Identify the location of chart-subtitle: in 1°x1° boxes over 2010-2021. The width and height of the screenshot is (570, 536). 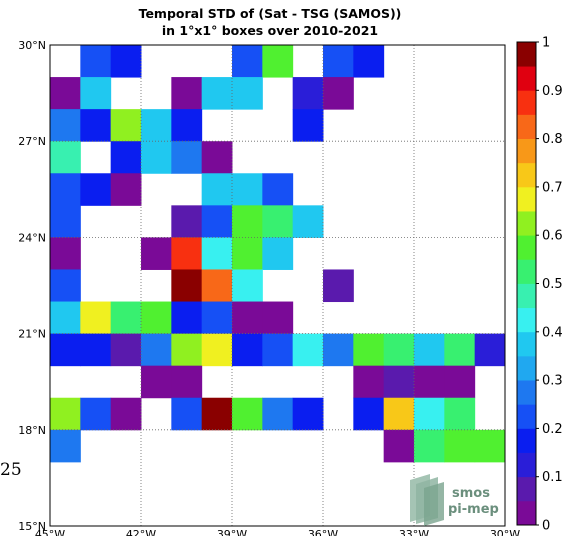
(270, 30).